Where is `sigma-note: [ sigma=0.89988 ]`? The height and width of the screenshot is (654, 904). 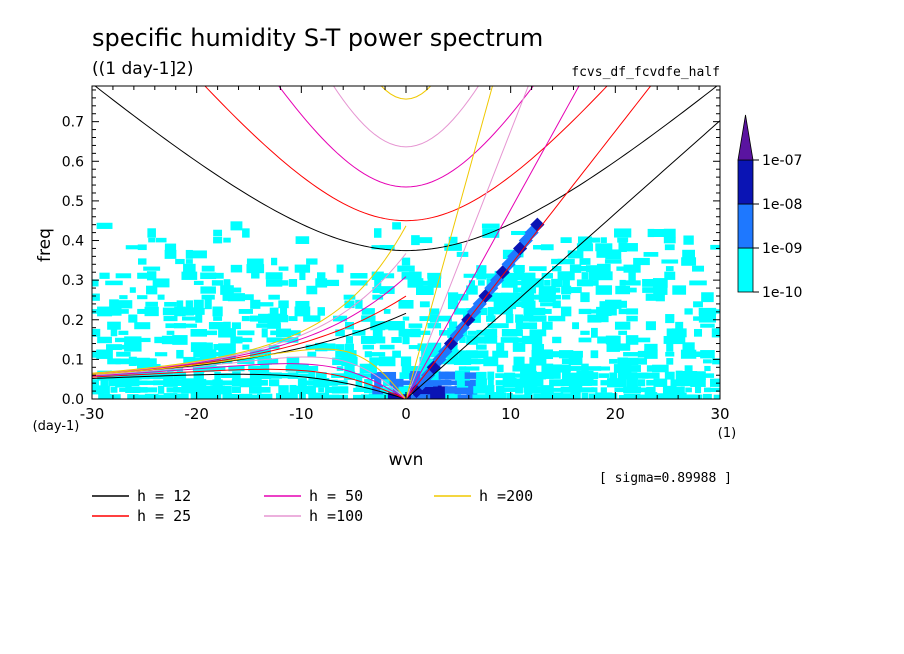
sigma-note: [ sigma=0.89988 ] is located at coordinates (665, 478).